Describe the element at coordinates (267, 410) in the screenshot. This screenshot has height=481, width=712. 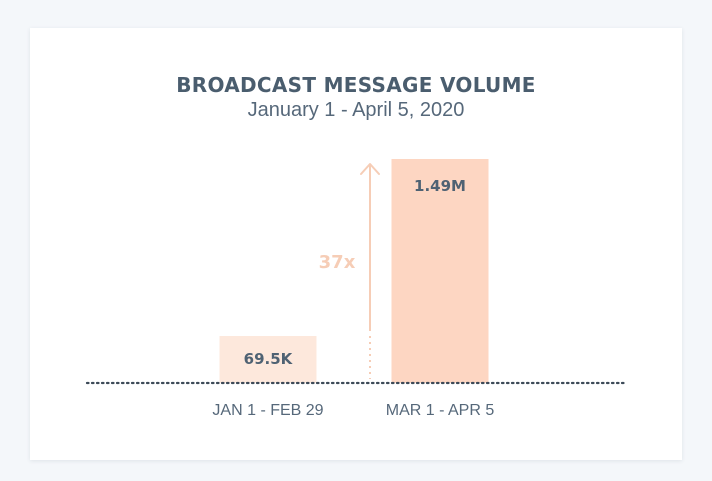
I see `x-tick-label-1: JAN 1 - FEB 29` at that location.